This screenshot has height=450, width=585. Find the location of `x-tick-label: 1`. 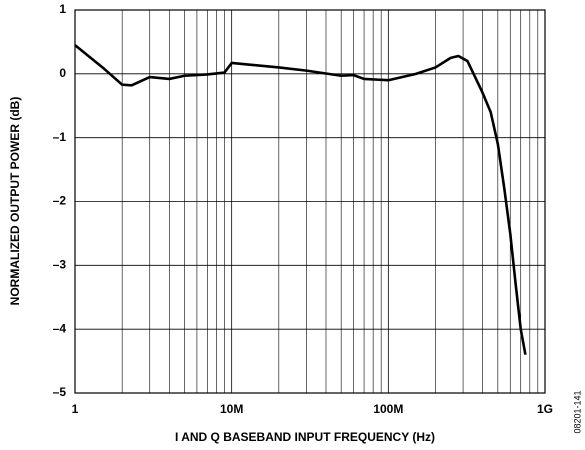

x-tick-label: 1 is located at coordinates (75, 409).